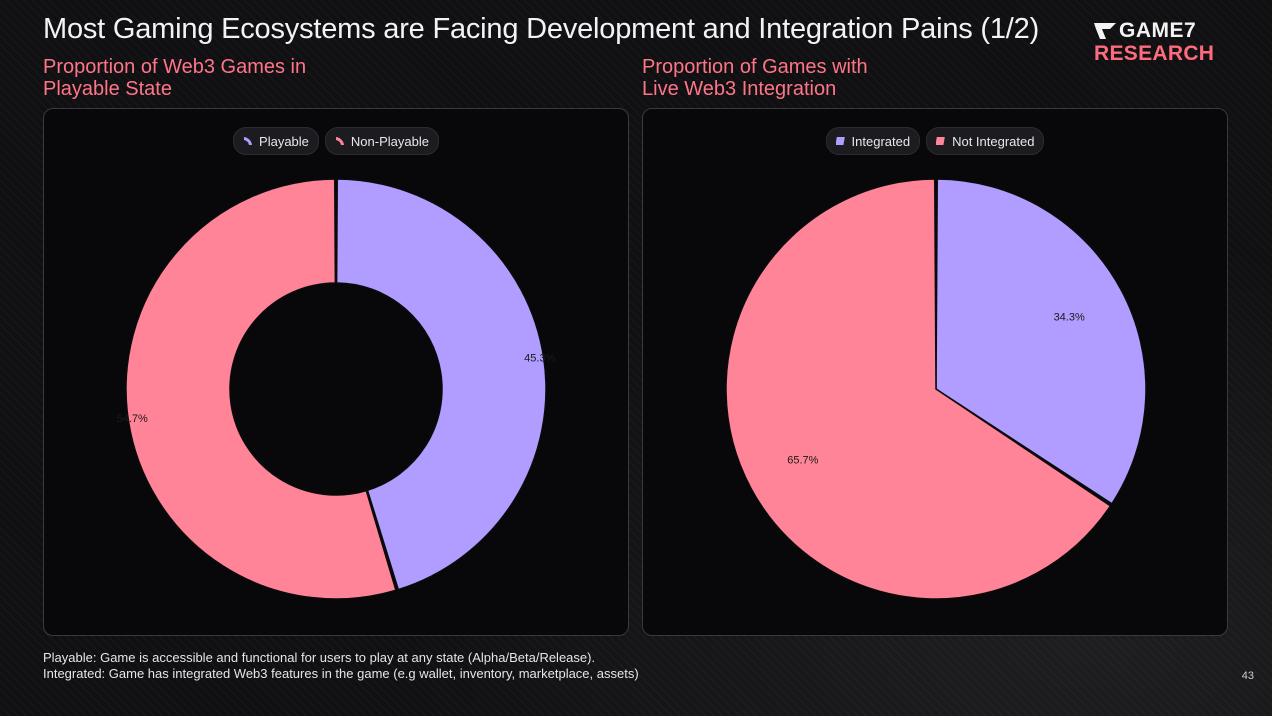  Describe the element at coordinates (539, 359) in the screenshot. I see `chart-1-label-playable: 45.3%` at that location.